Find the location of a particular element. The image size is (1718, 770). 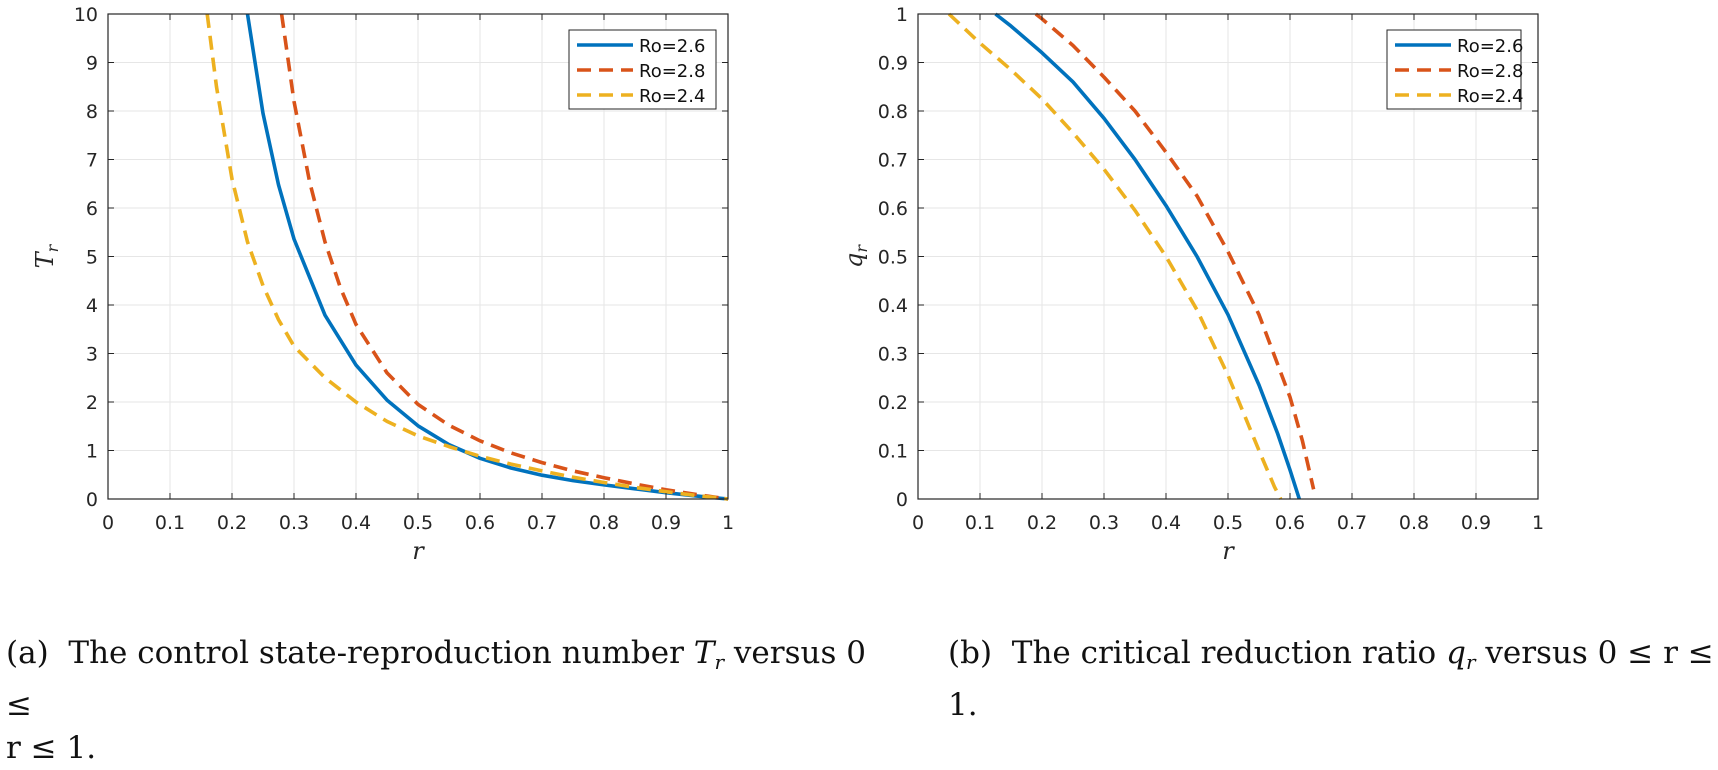

y-axis-label: Tr is located at coordinates (46, 255).